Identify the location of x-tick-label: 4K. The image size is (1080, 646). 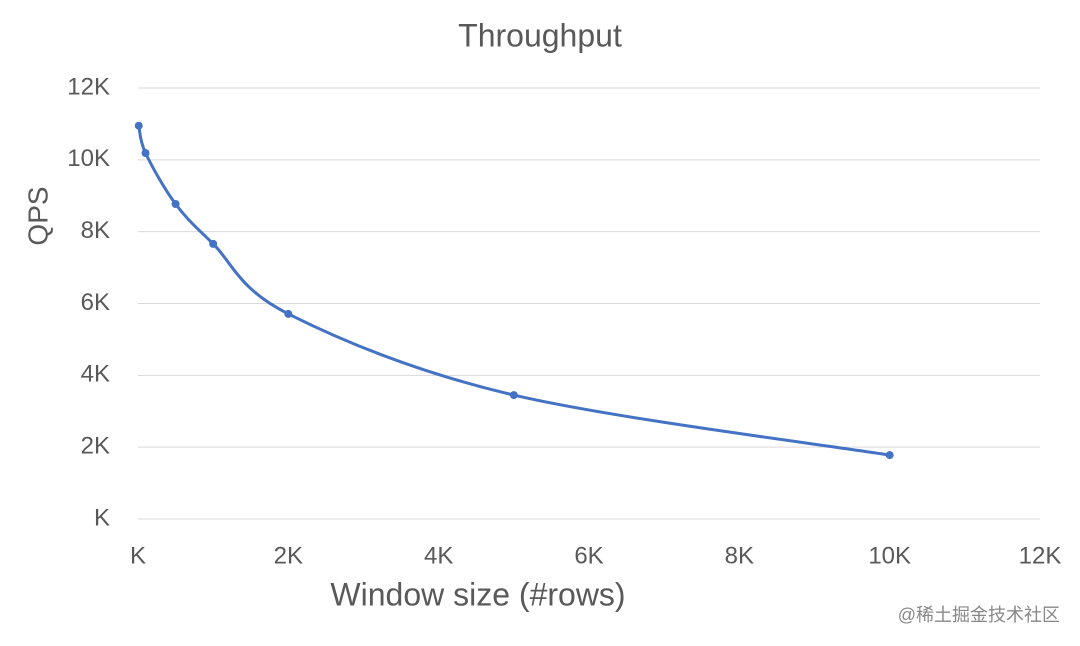
(438, 555).